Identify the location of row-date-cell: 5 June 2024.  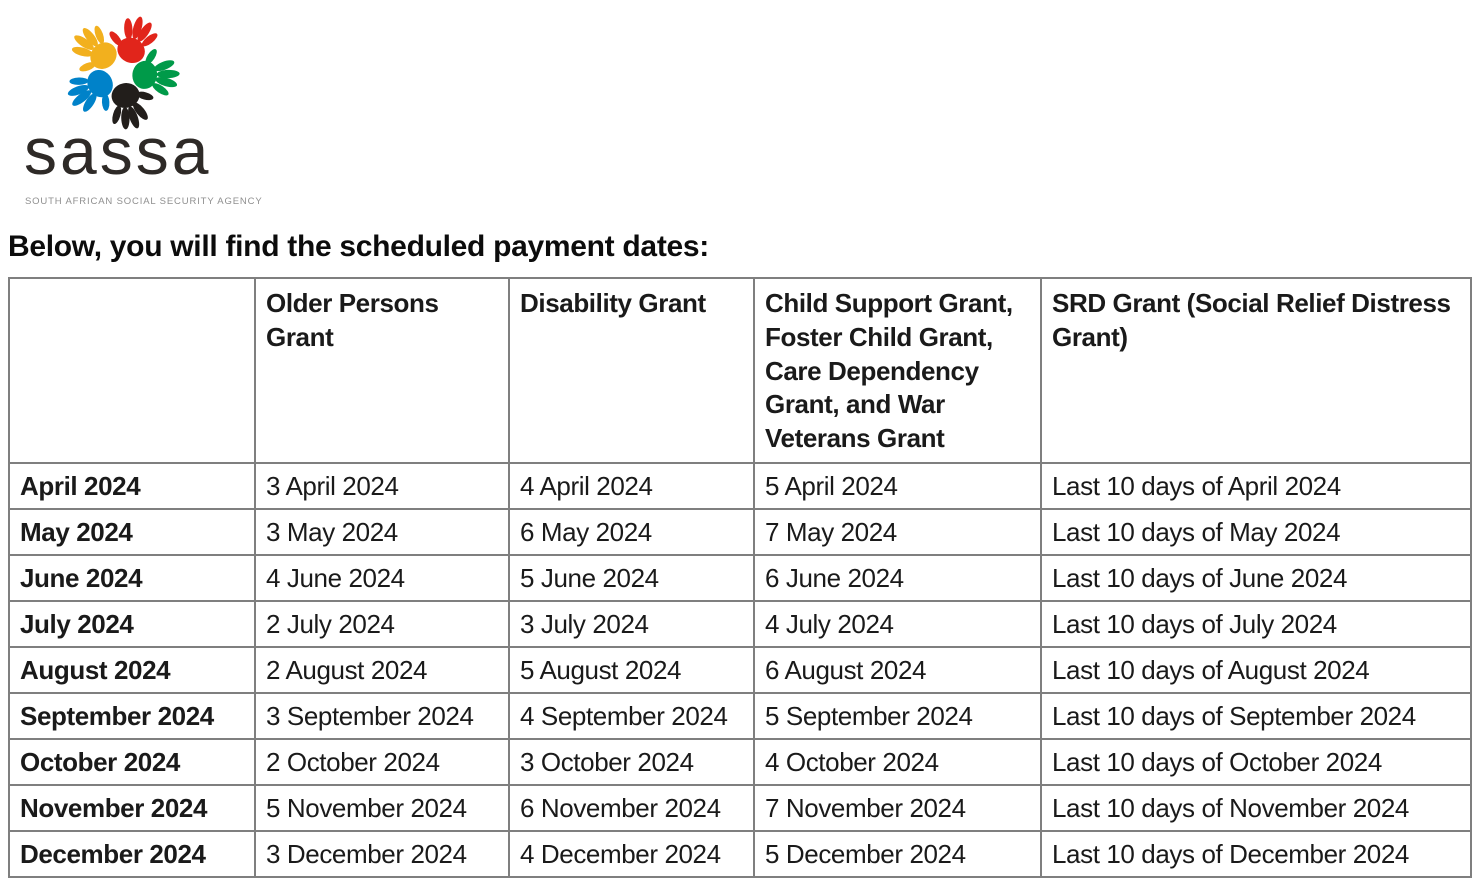
(631, 578).